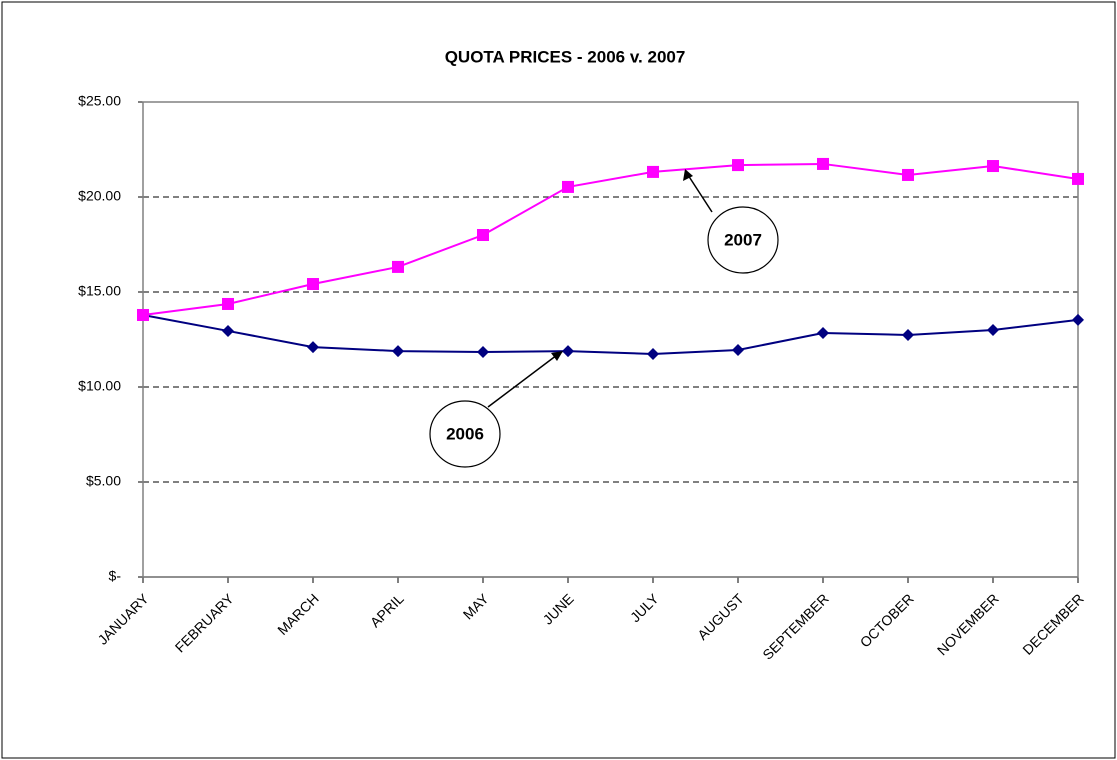  I want to click on y-tick-label: $10.00, so click(99, 386).